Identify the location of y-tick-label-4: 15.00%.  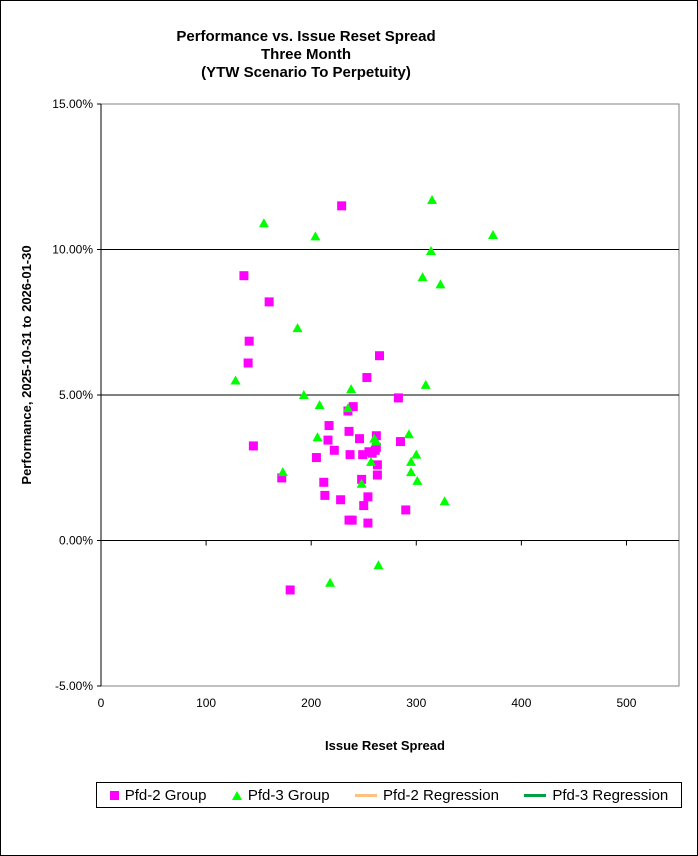
(72, 104).